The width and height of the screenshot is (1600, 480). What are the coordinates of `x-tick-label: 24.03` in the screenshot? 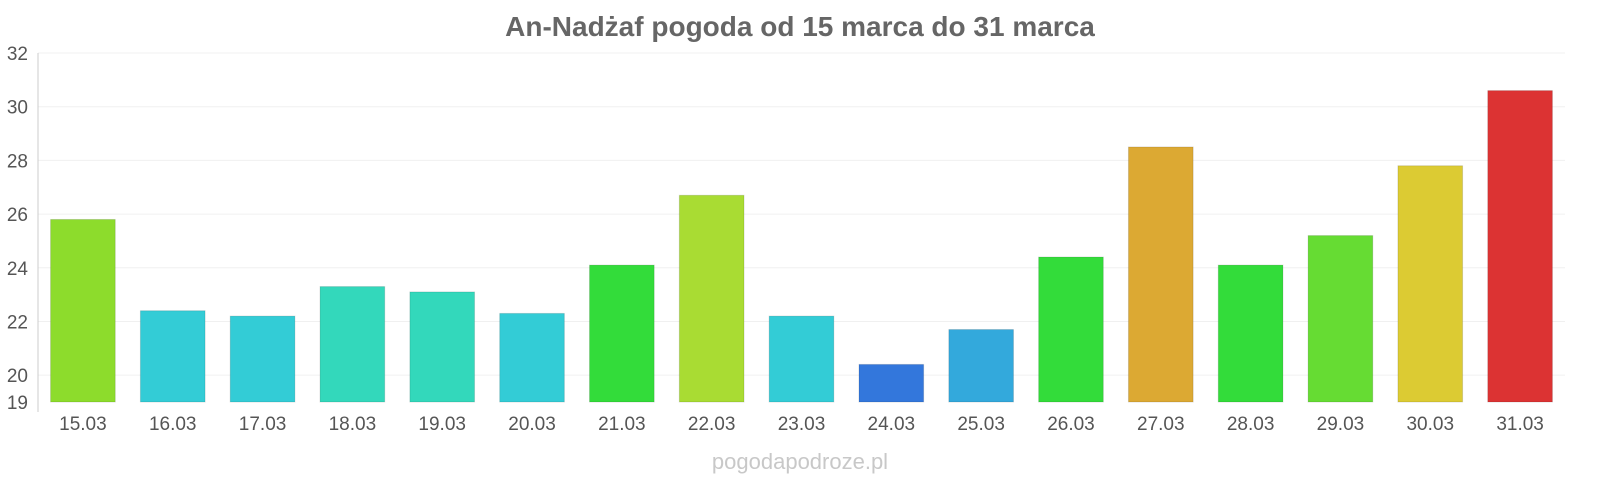 It's located at (892, 424).